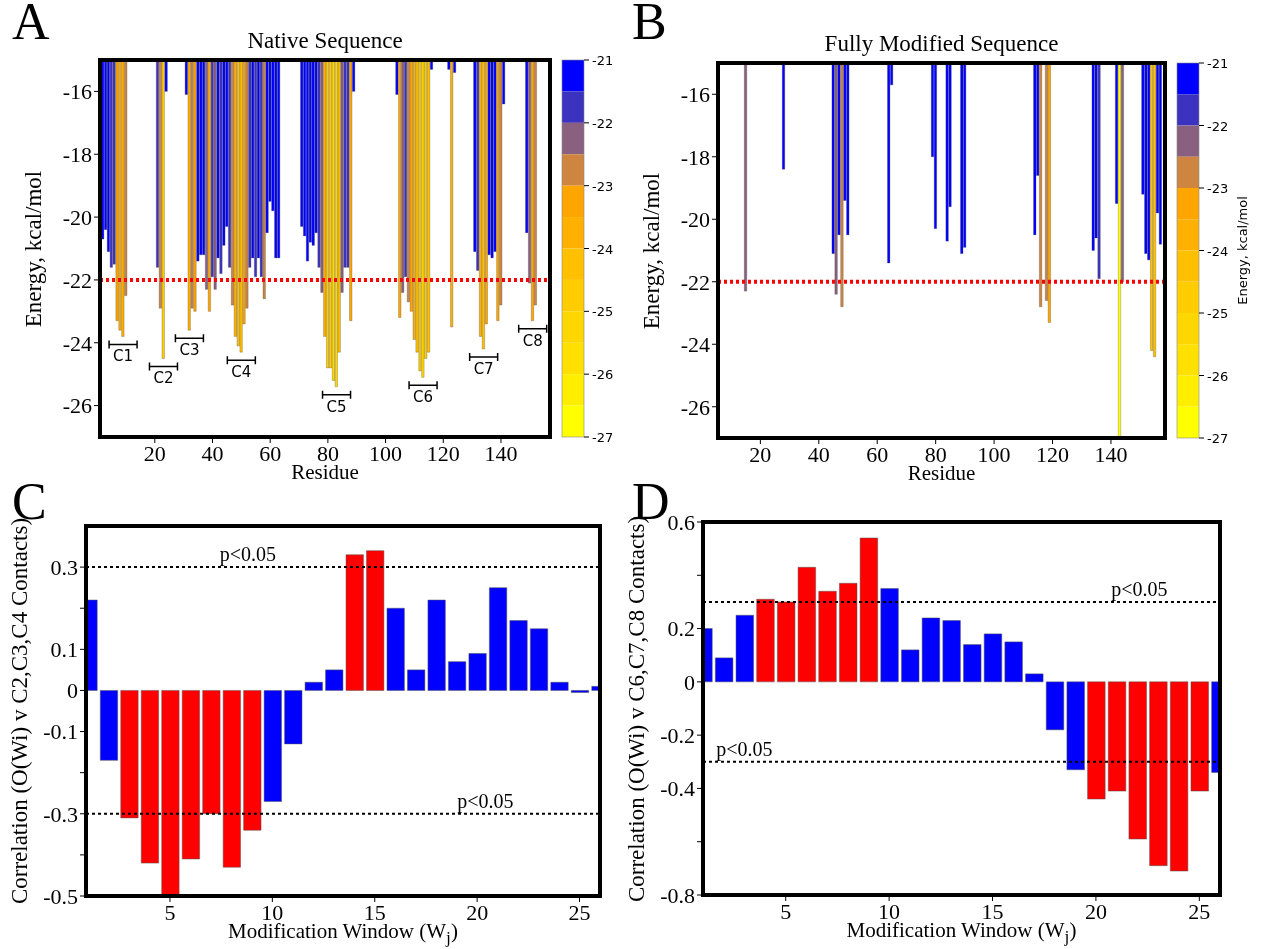  I want to click on text: A, so click(31, 25).